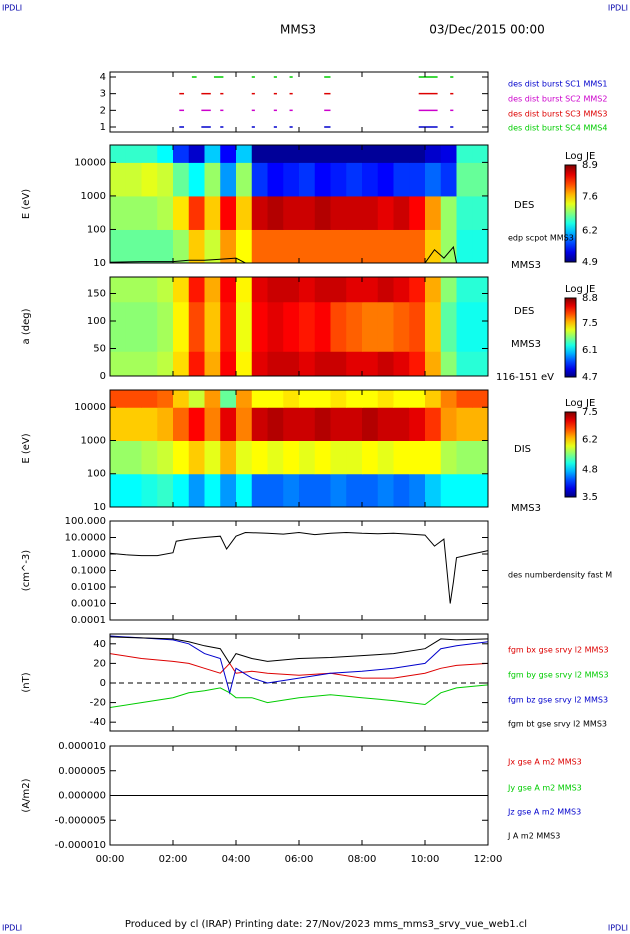 The height and width of the screenshot is (934, 630). Describe the element at coordinates (93, 440) in the screenshot. I see `y-tick-label: 1000` at that location.